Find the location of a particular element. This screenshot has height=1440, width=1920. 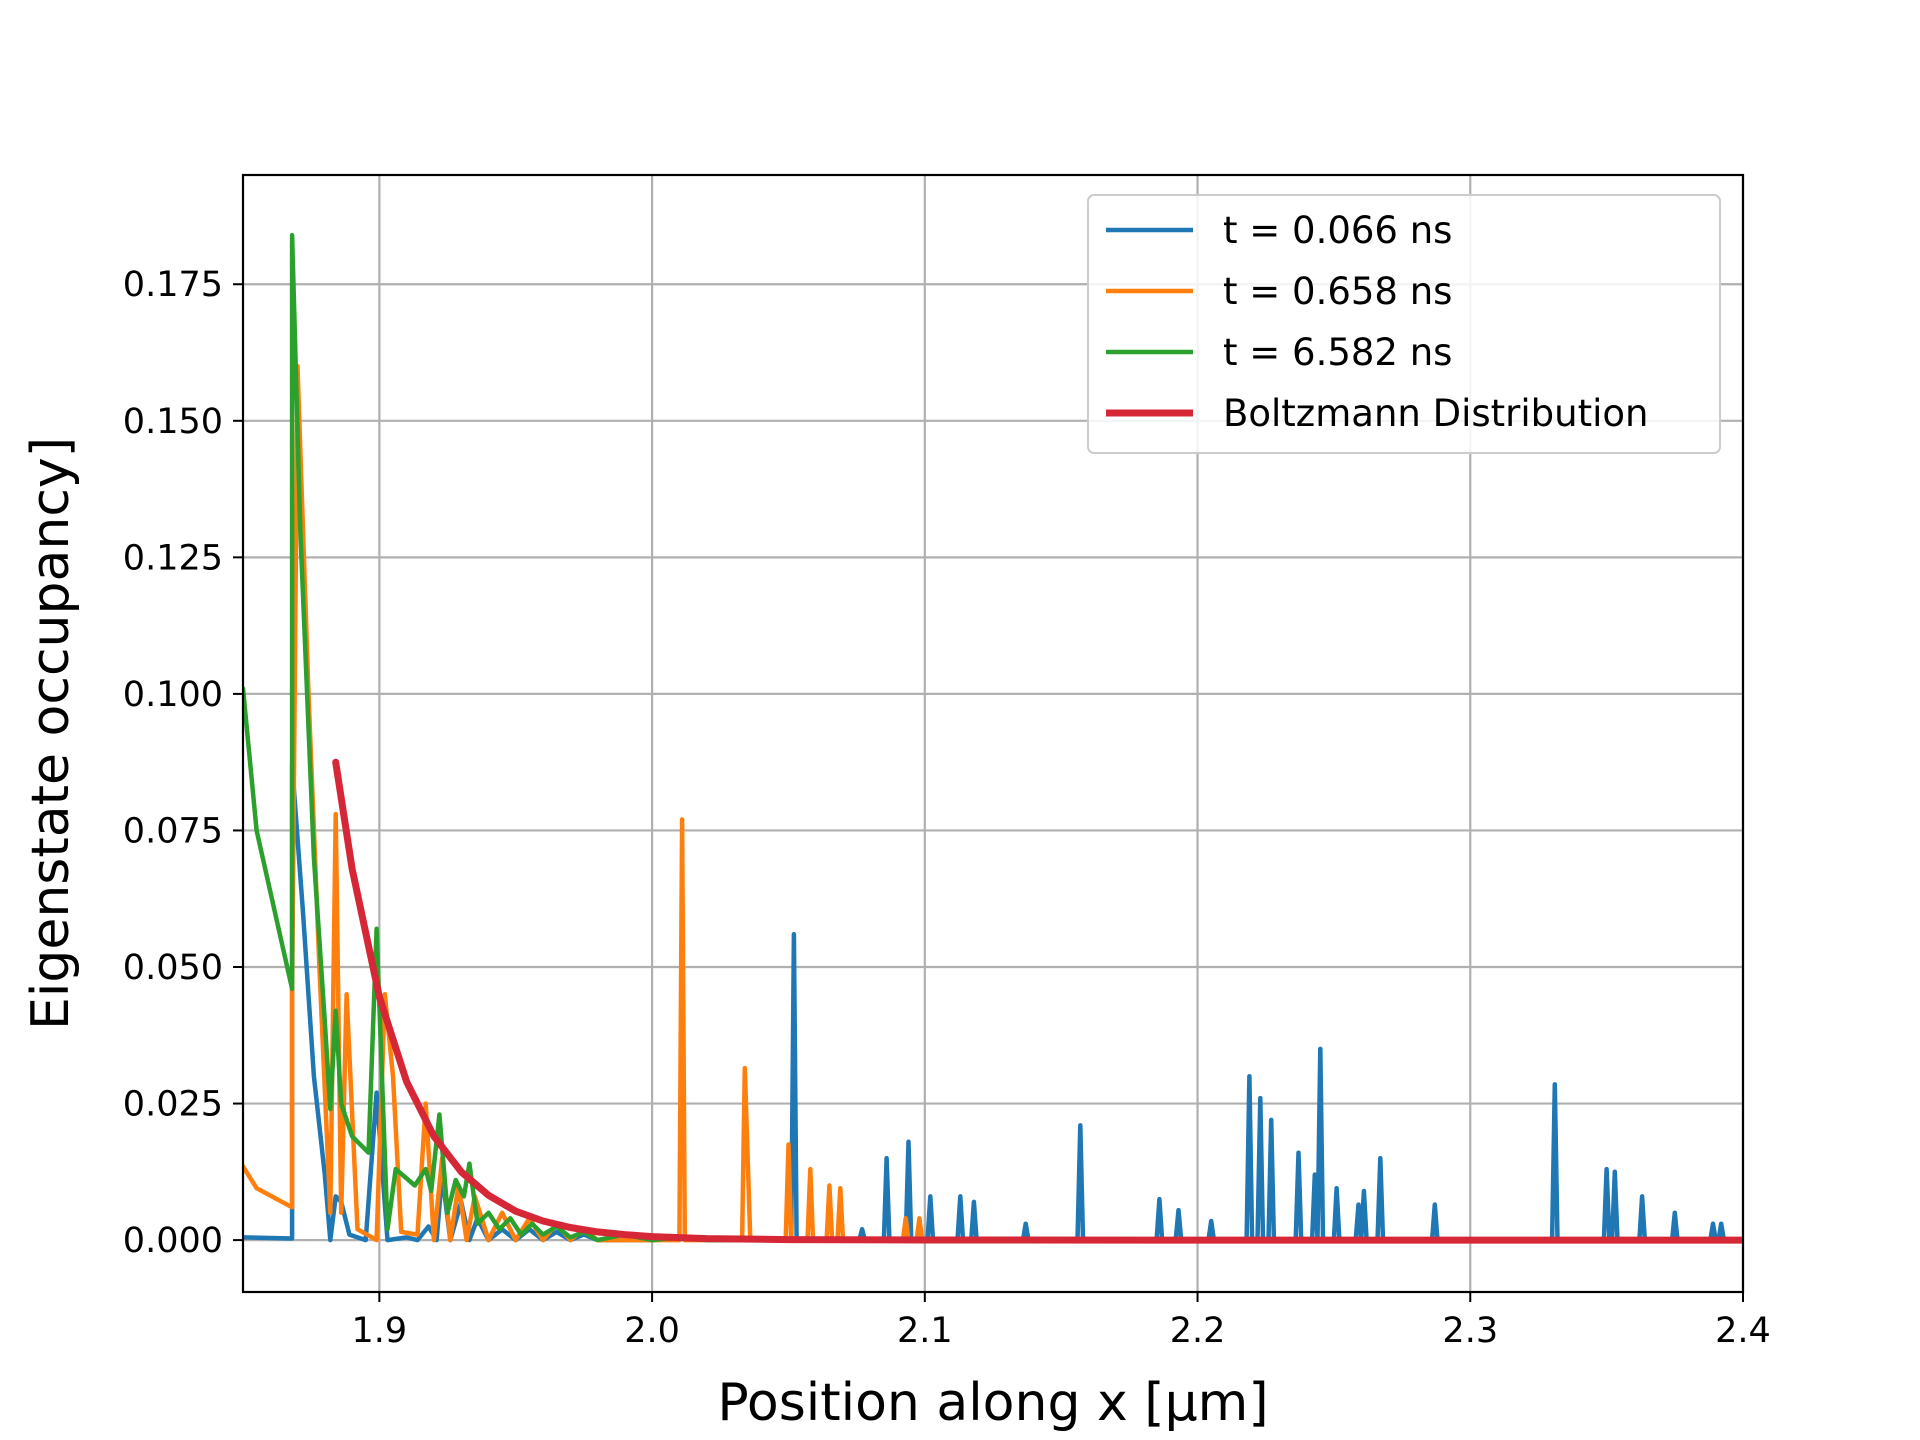

x-axis-title: Position along x [µm] is located at coordinates (992, 1403).